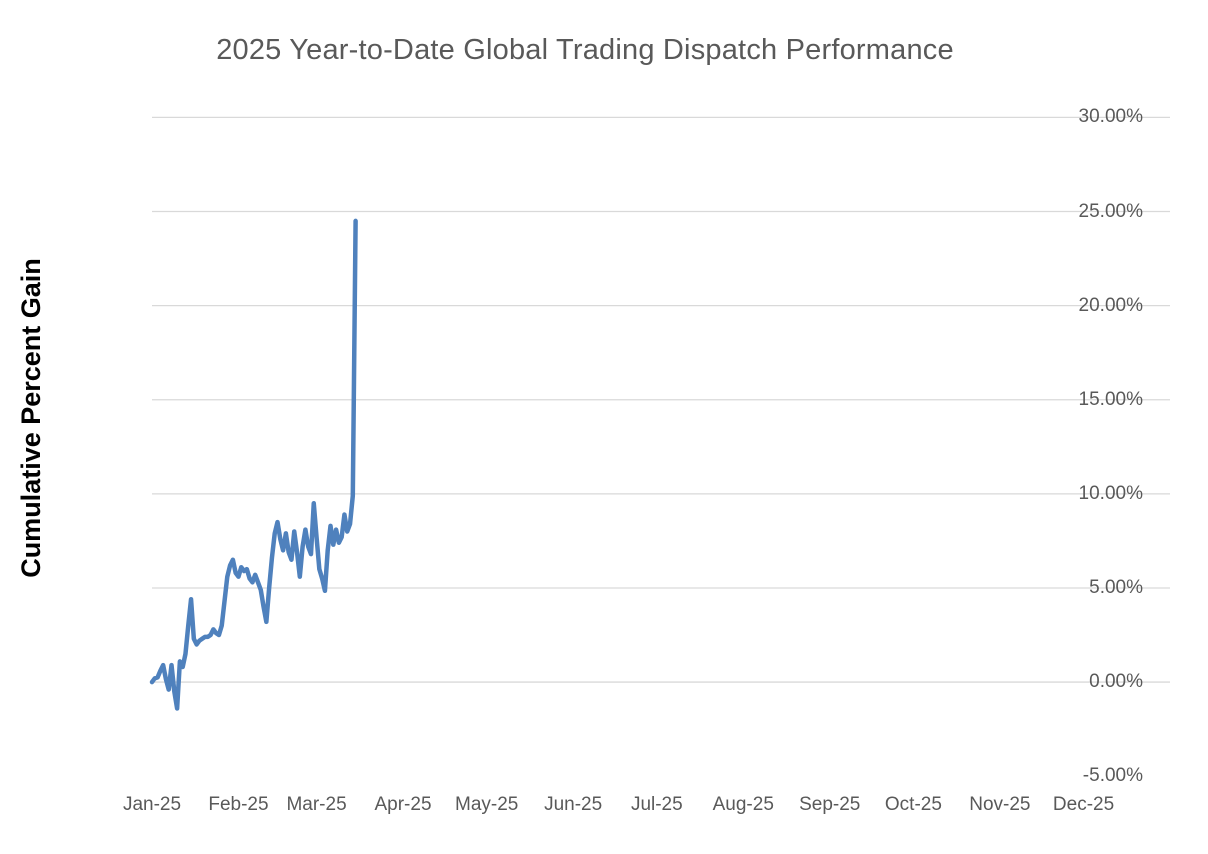  Describe the element at coordinates (403, 804) in the screenshot. I see `x-tick-label: Apr-25` at that location.